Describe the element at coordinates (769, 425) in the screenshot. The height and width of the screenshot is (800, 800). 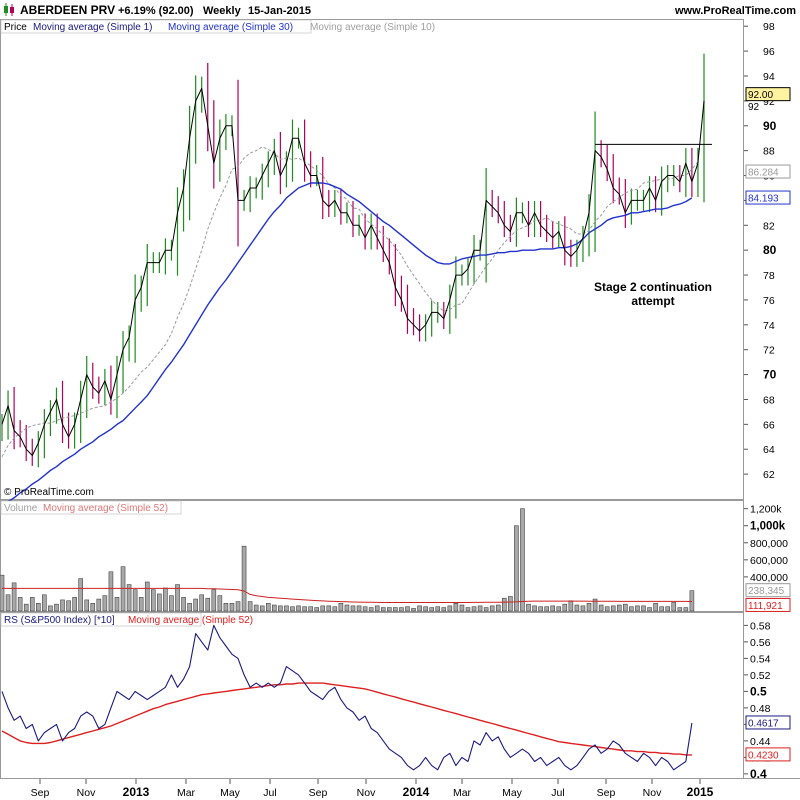
I see `price-tick-label: 66` at that location.